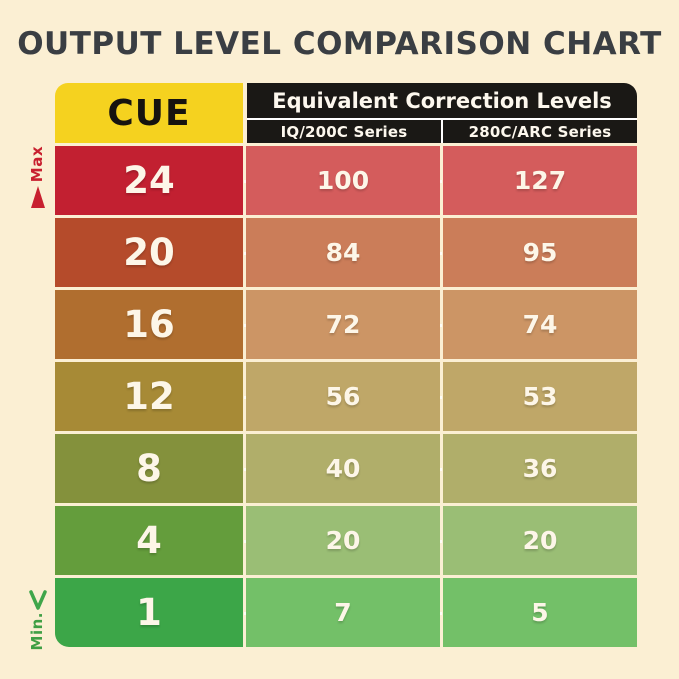  I want to click on iq200c-value: 72, so click(343, 324).